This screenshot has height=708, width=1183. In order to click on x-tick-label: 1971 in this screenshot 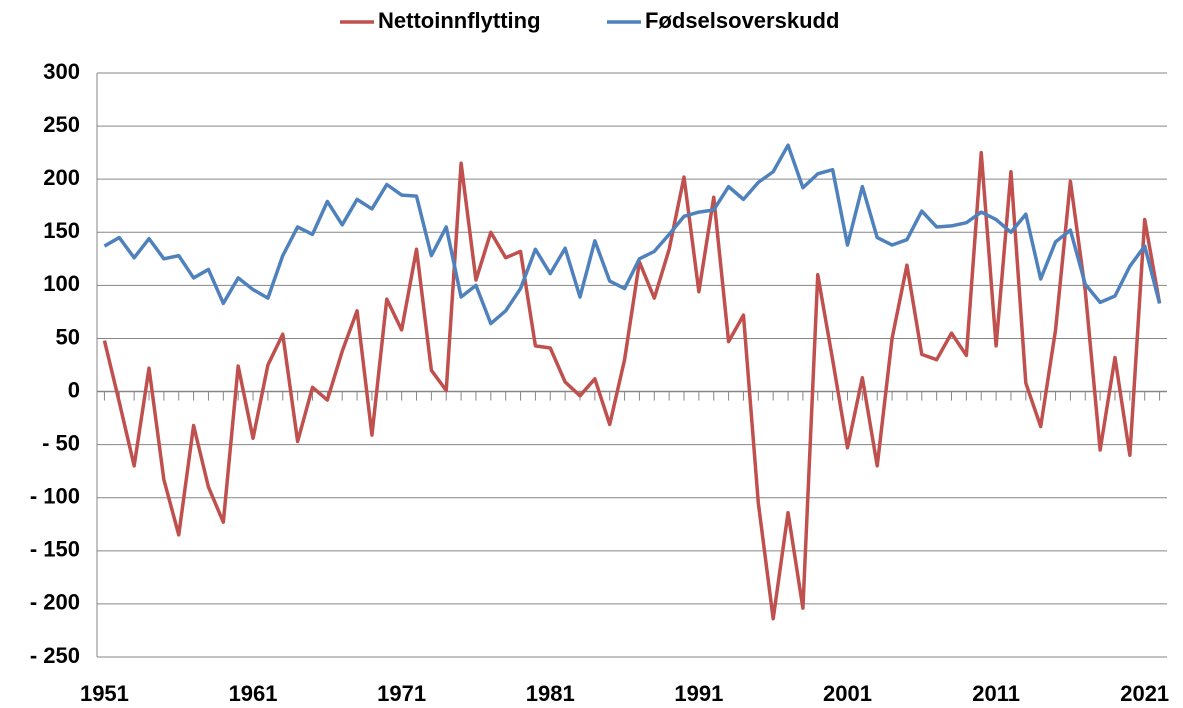, I will do `click(401, 693)`.